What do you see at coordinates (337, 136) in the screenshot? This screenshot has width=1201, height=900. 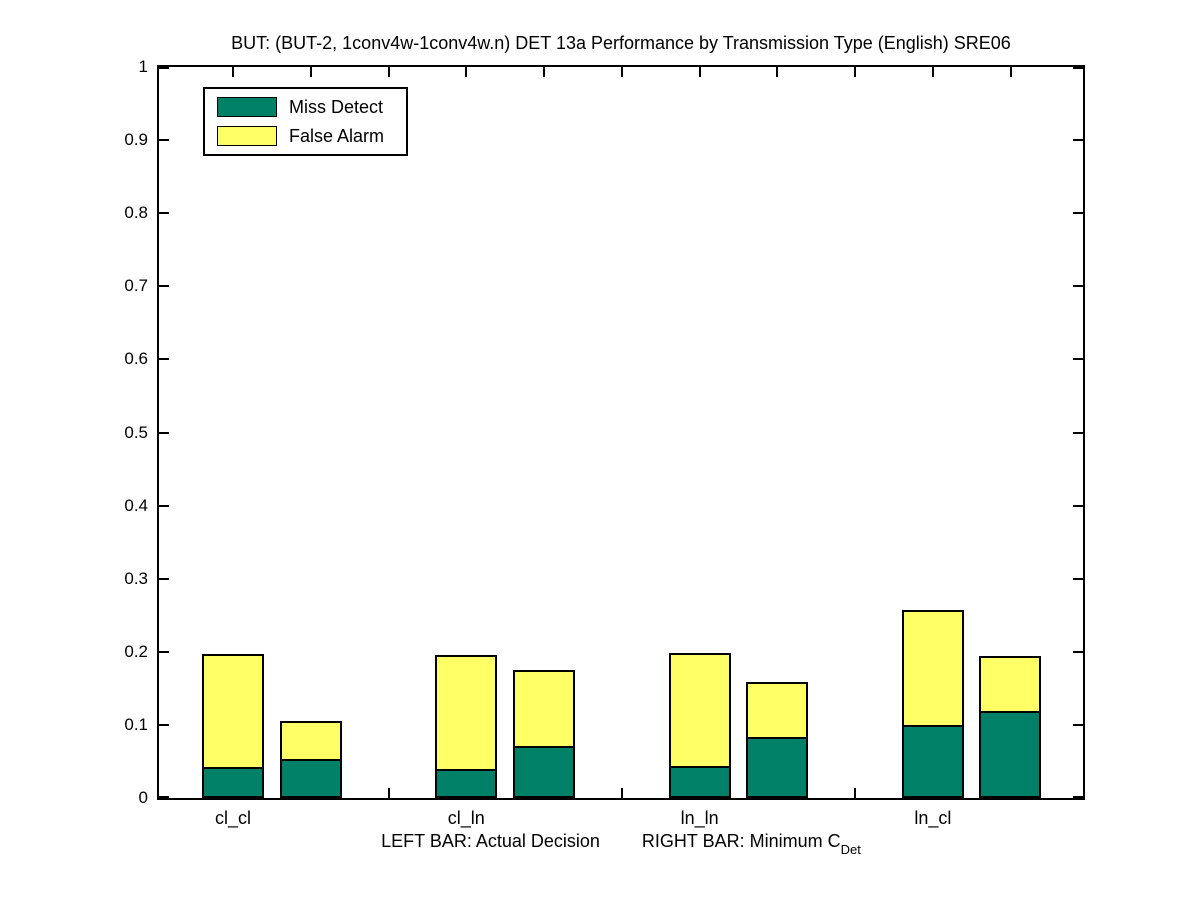 I see `legend-label-false-alarm: False Alarm` at bounding box center [337, 136].